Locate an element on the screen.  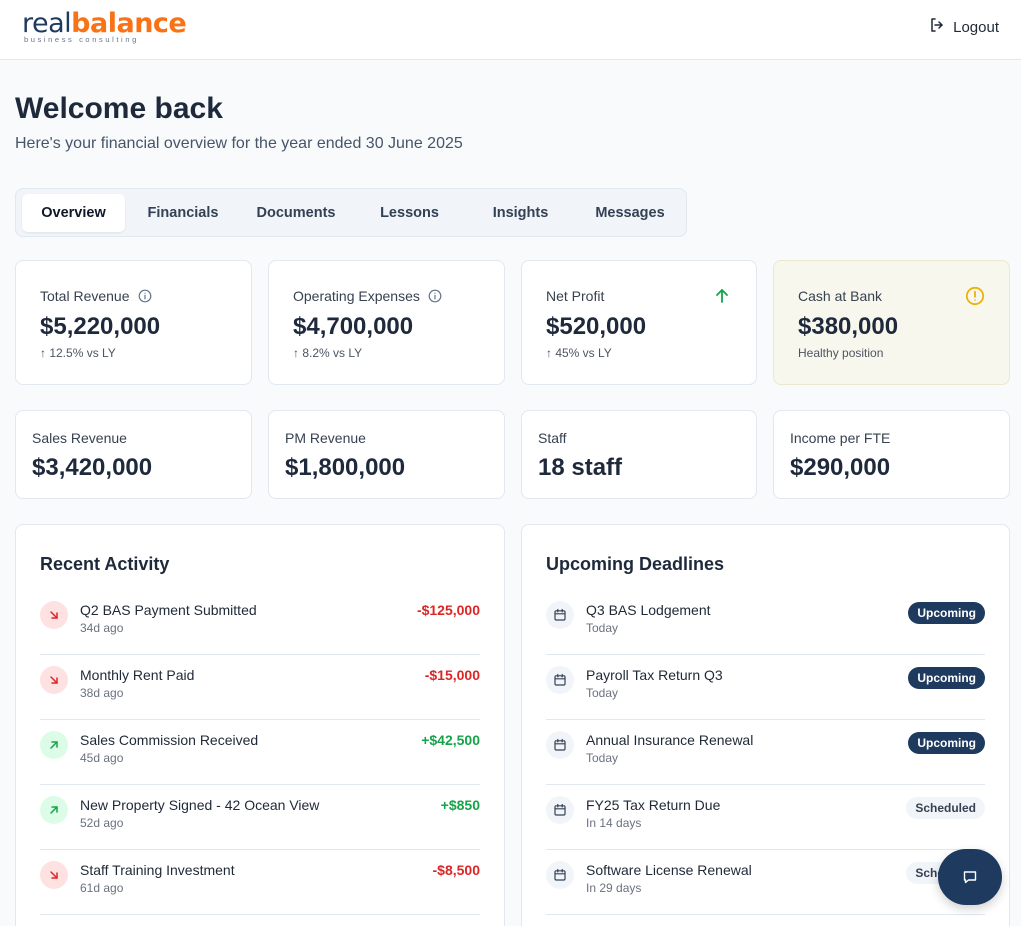
kpi-label-text: Cash at Bank is located at coordinates (840, 296).